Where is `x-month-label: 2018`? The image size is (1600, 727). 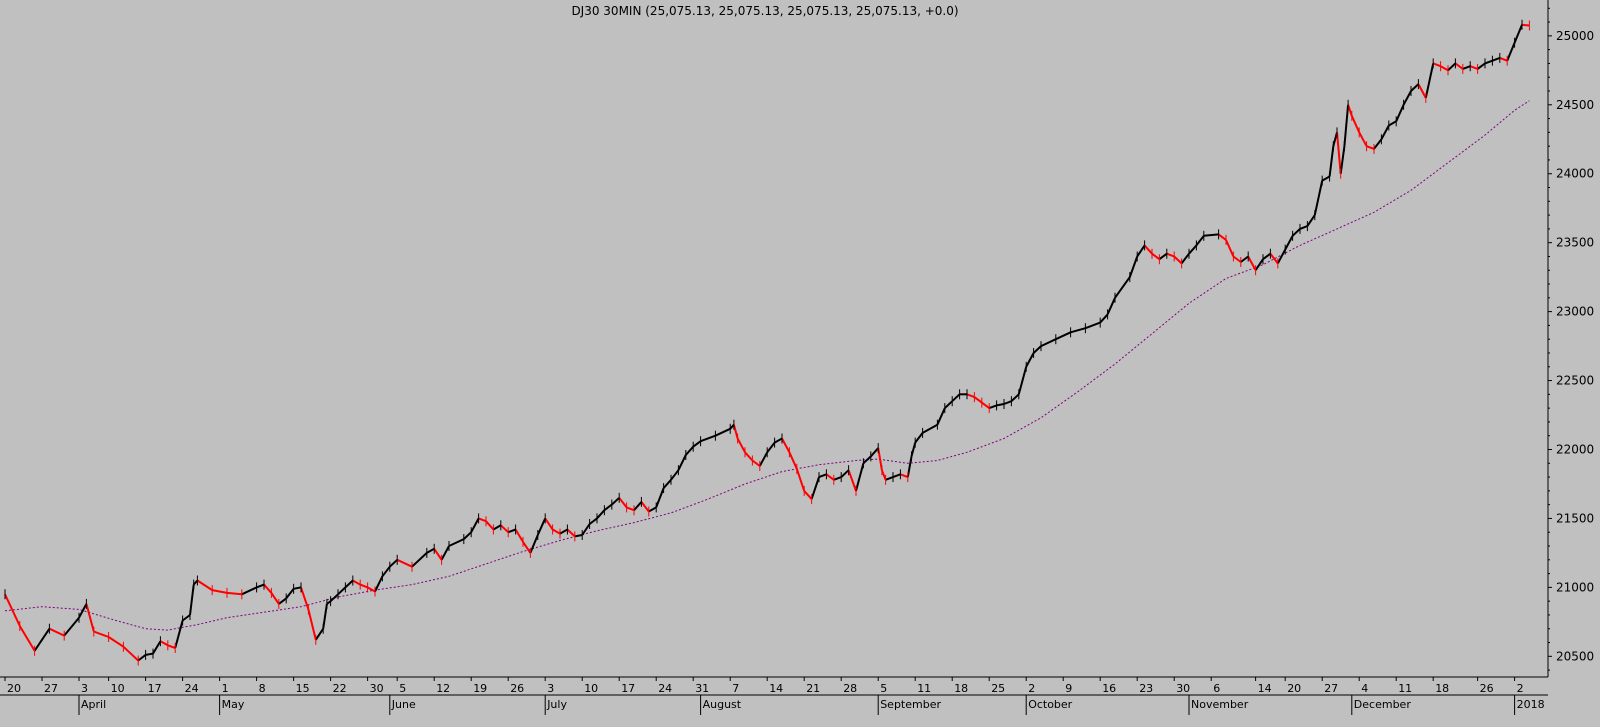
x-month-label: 2018 is located at coordinates (1531, 704).